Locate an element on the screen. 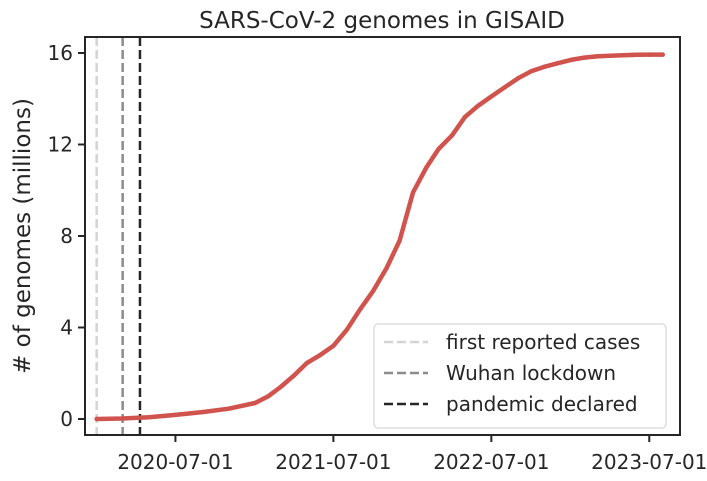 This screenshot has width=707, height=481. vline-layer is located at coordinates (118, 236).